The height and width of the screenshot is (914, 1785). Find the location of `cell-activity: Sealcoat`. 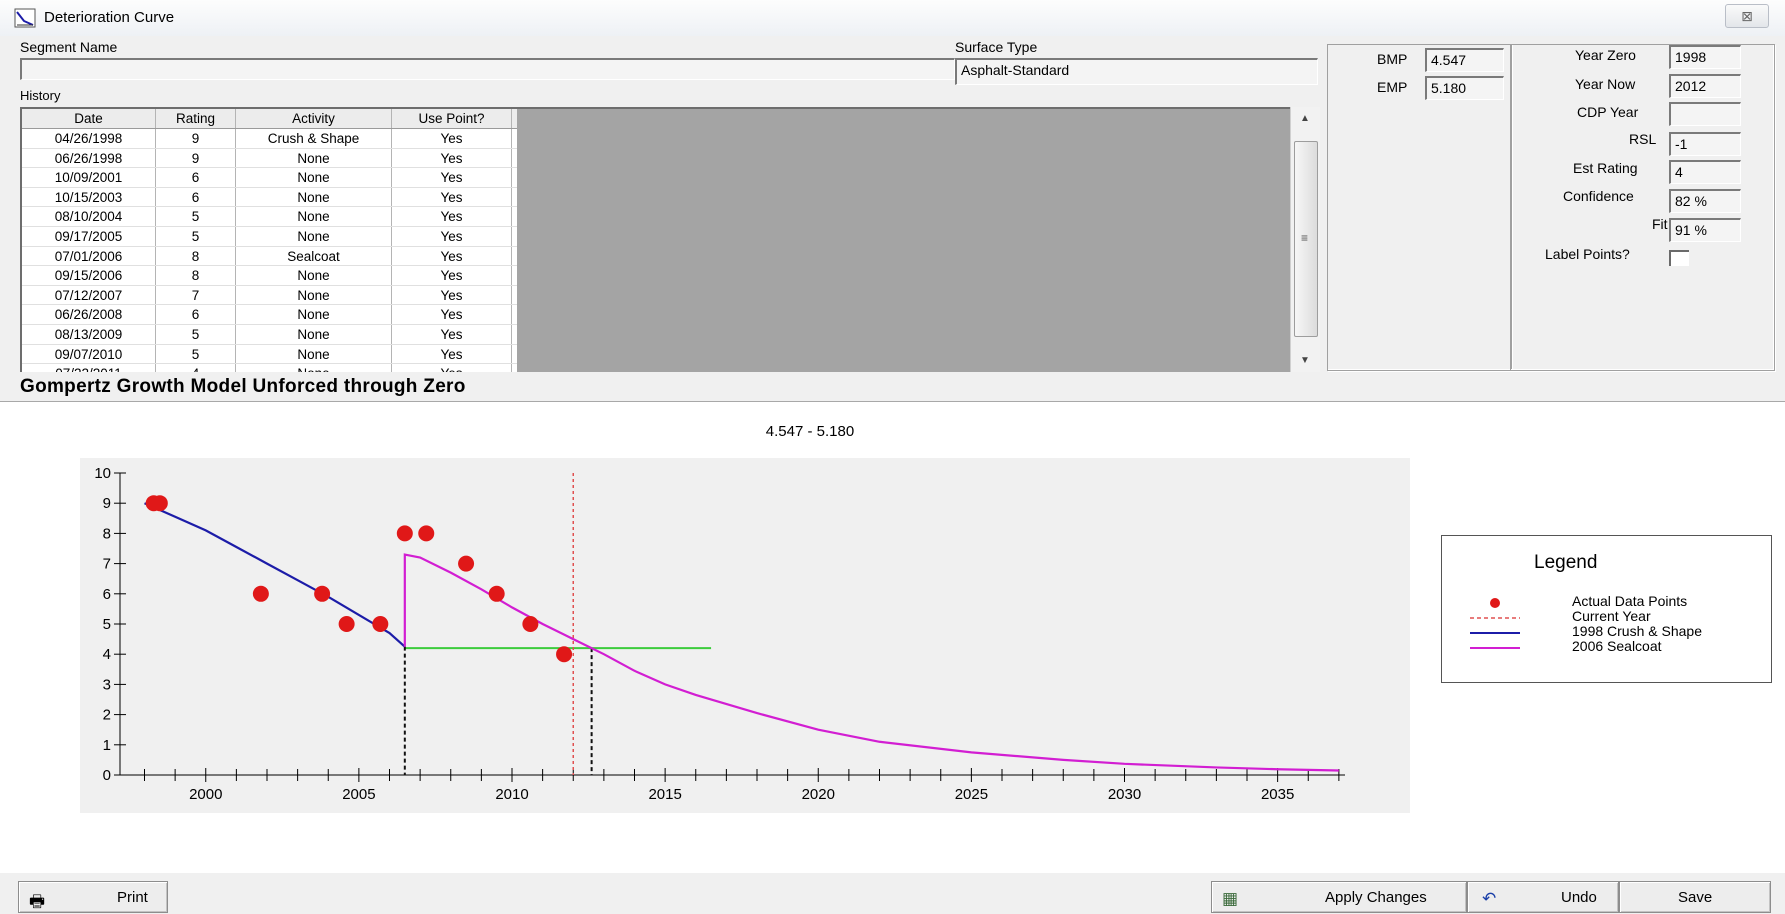

cell-activity: Sealcoat is located at coordinates (314, 256).